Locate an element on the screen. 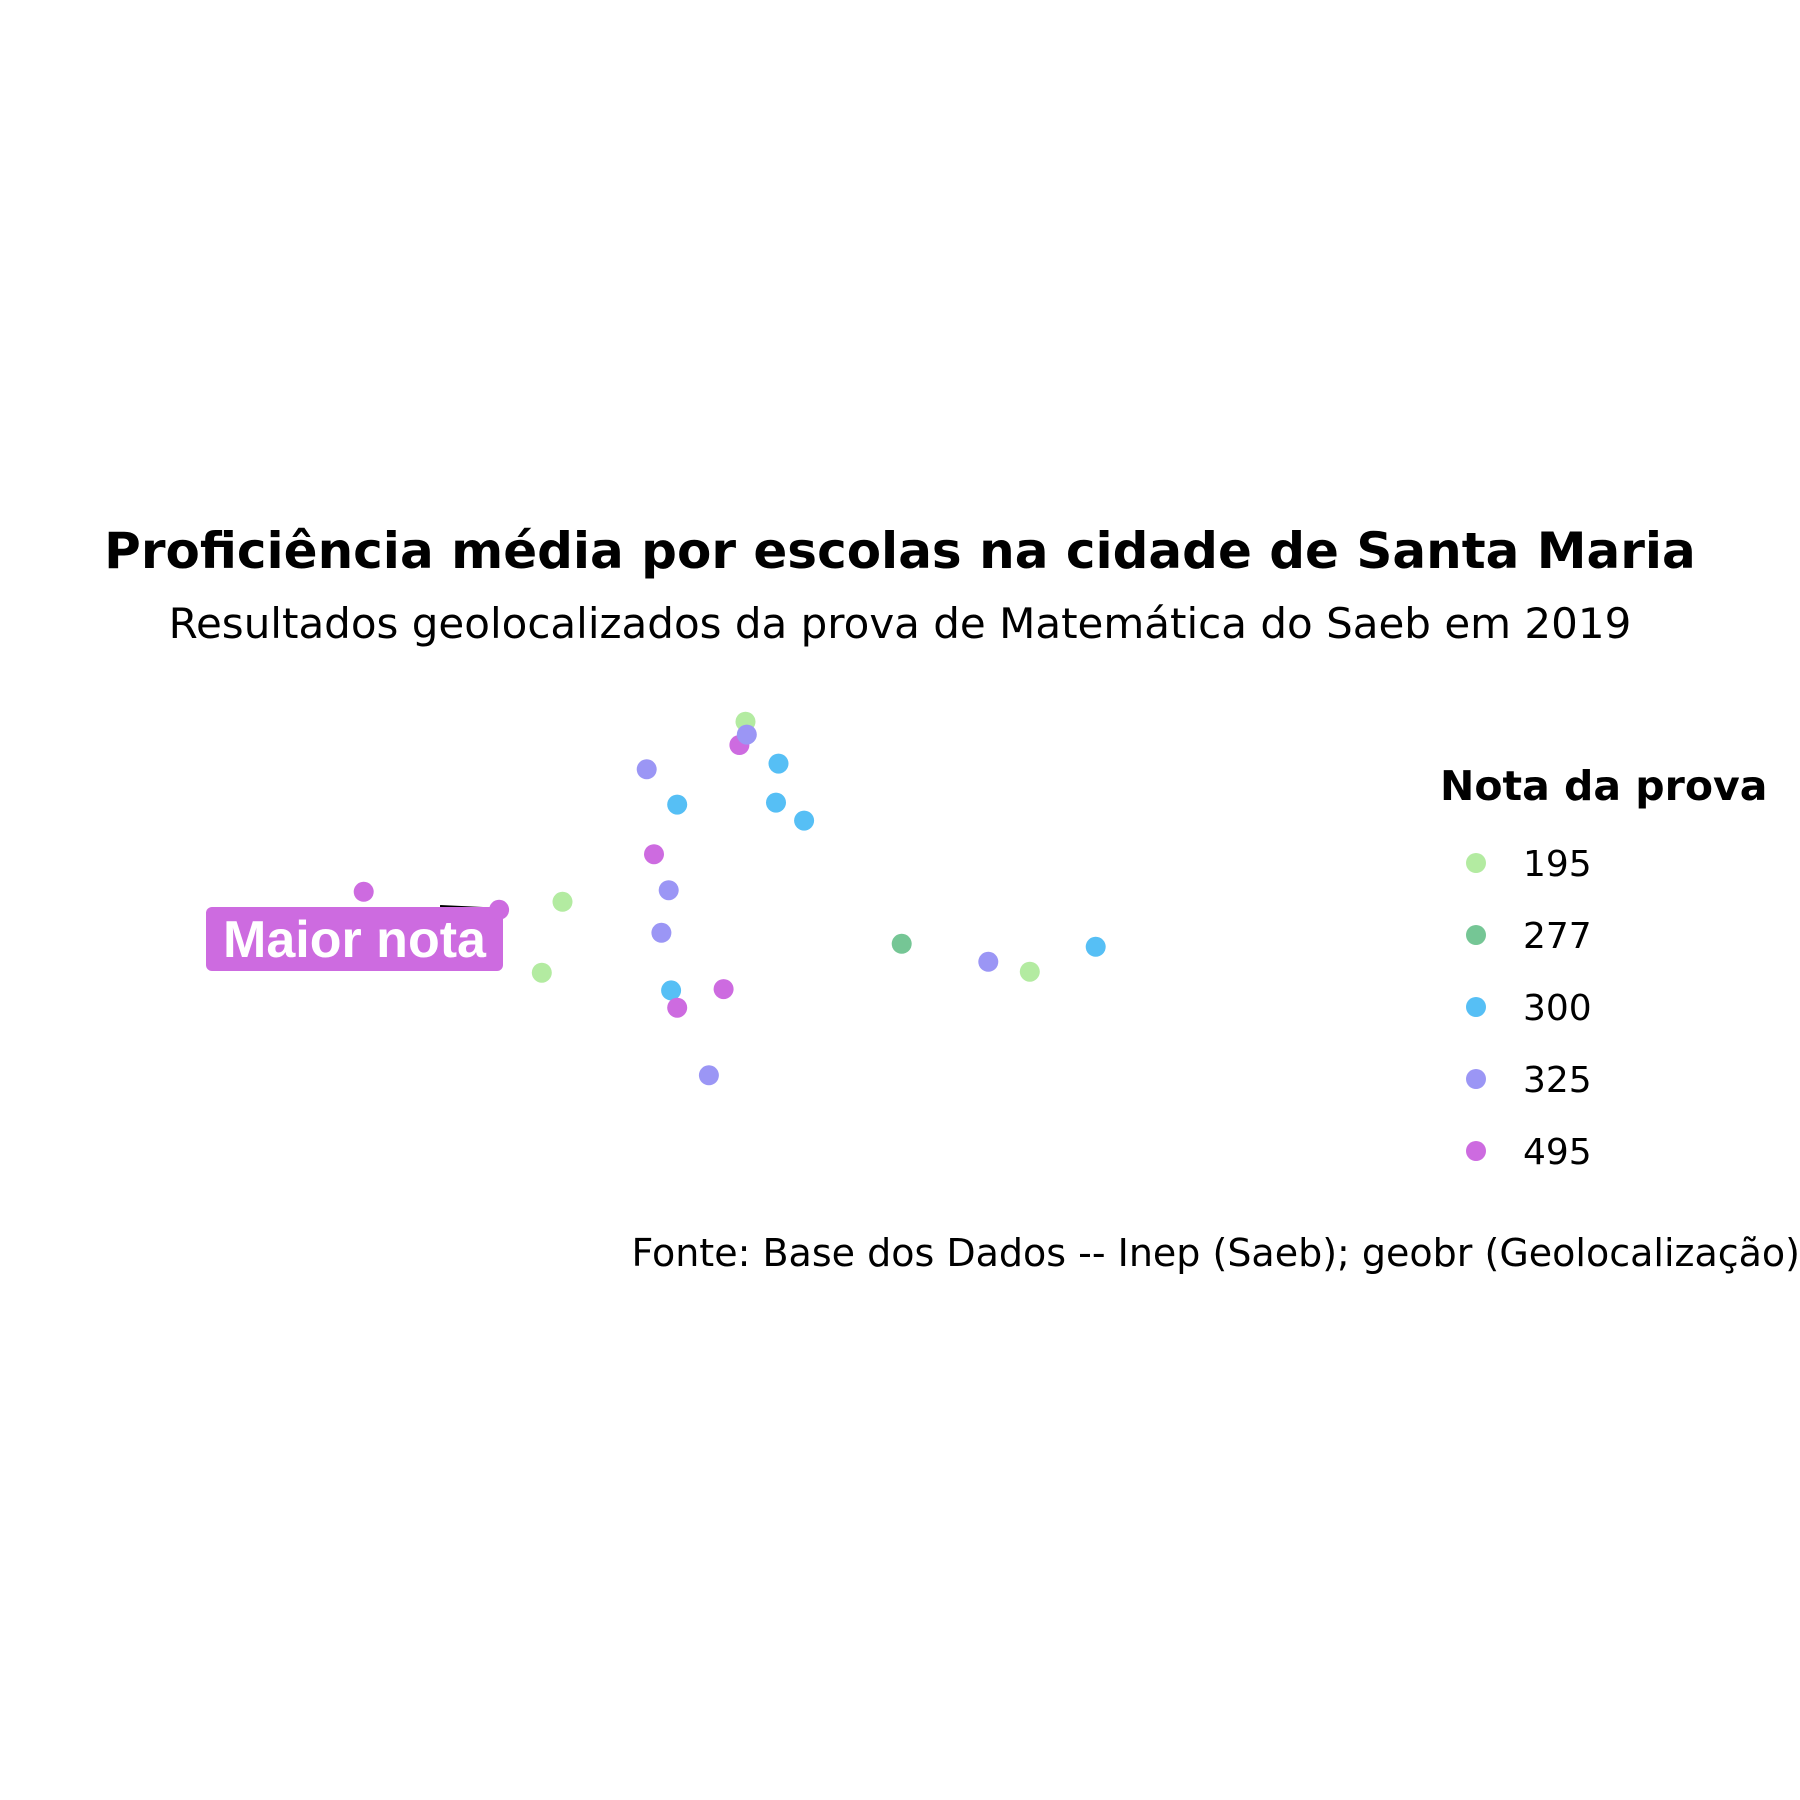 The image size is (1800, 1800). legend-label: 325 is located at coordinates (1557, 1080).